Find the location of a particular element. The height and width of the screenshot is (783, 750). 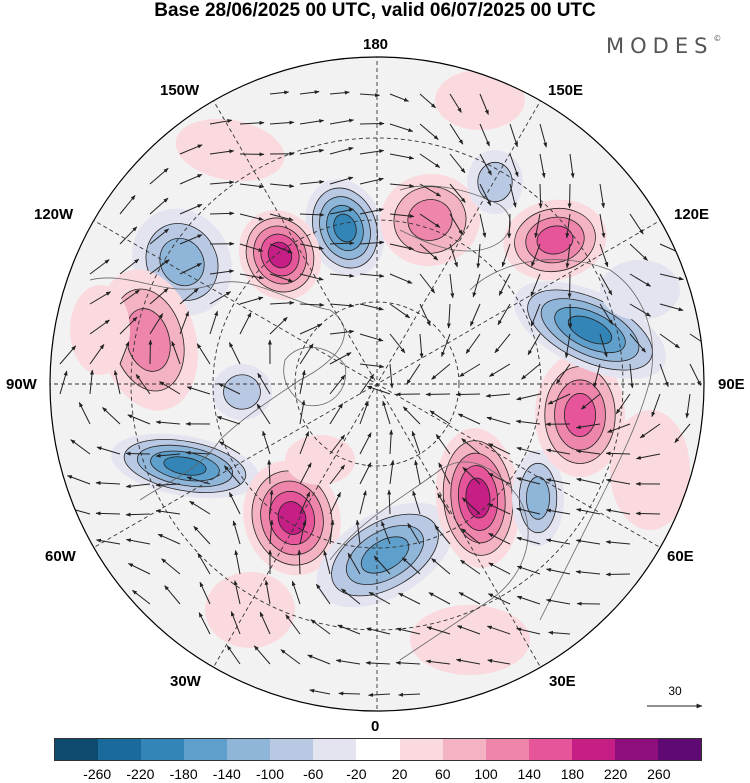

lon-label-0: 0 is located at coordinates (375, 726).